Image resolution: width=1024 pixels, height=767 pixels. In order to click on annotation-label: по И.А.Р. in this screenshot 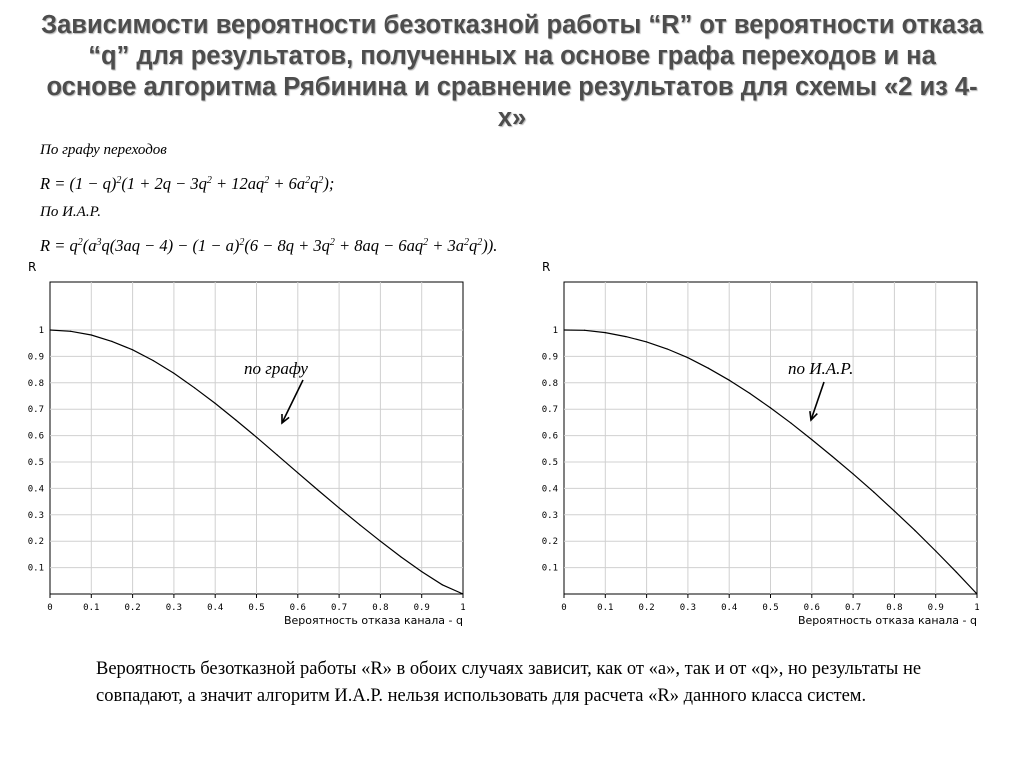, I will do `click(820, 368)`.